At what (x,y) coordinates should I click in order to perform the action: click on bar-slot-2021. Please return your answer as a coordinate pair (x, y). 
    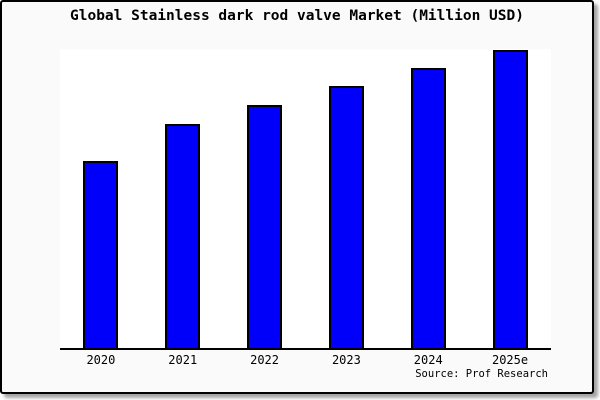
    Looking at the image, I should click on (183, 198).